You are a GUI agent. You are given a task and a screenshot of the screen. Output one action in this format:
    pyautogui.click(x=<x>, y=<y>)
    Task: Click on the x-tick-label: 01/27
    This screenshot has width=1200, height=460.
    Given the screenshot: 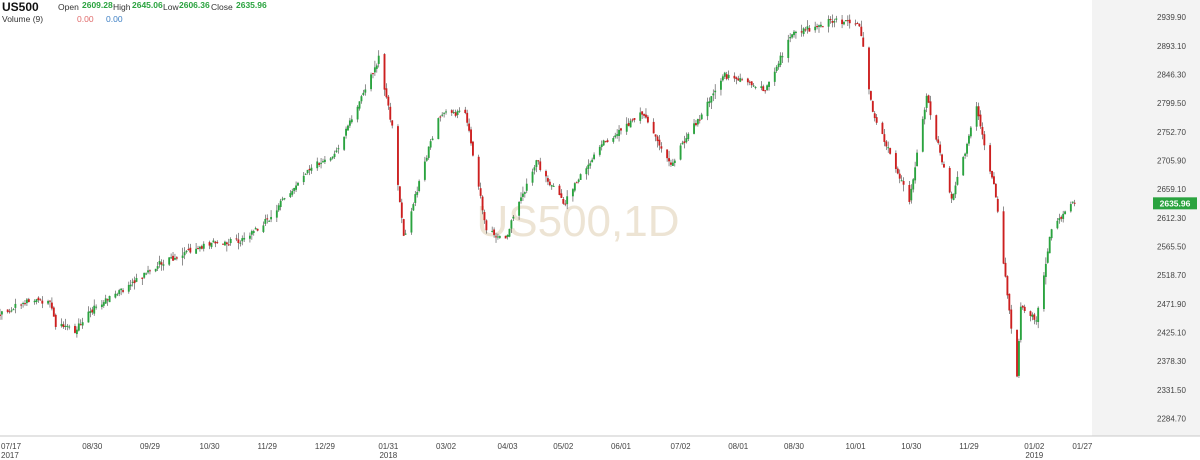 What is the action you would take?
    pyautogui.click(x=1082, y=446)
    